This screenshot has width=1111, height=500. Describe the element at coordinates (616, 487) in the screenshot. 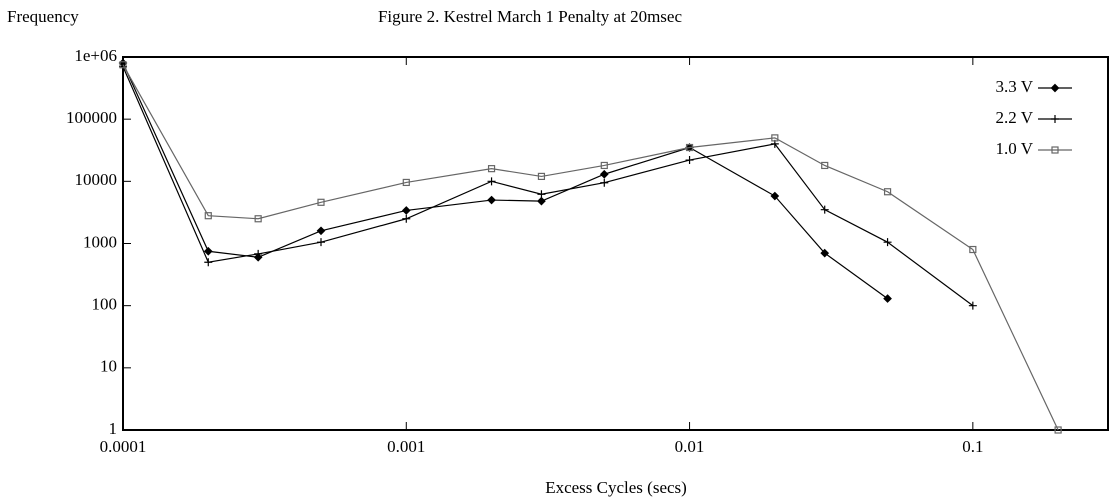

I see `x-axis-label: Excess Cycles (secs)` at that location.